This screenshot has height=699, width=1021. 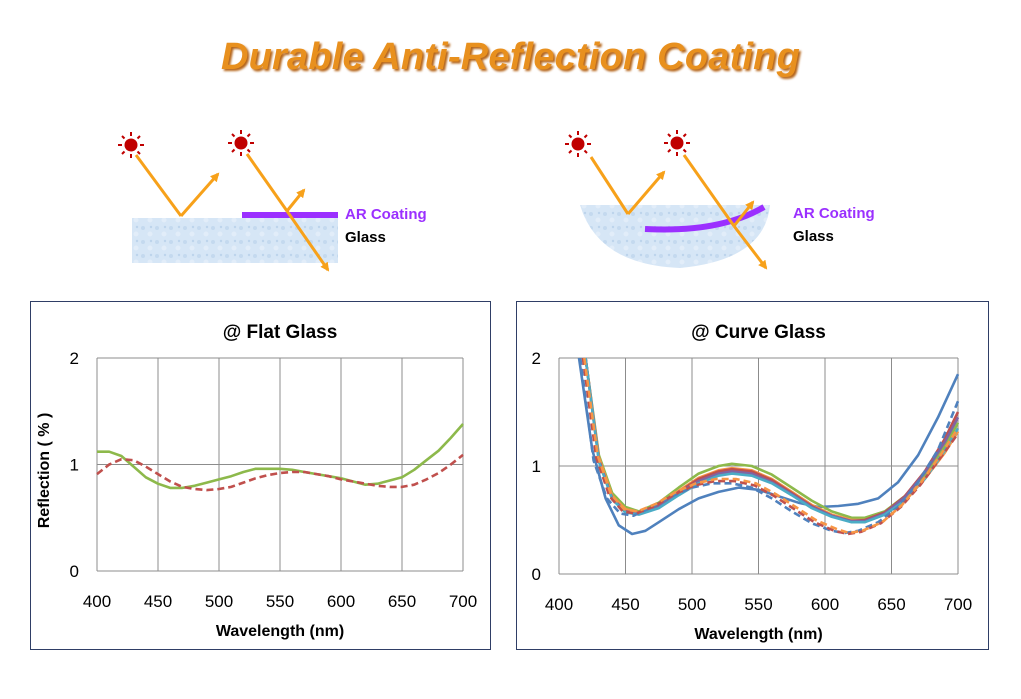 I want to click on curved-ar-coating-layer, so click(x=705, y=218).